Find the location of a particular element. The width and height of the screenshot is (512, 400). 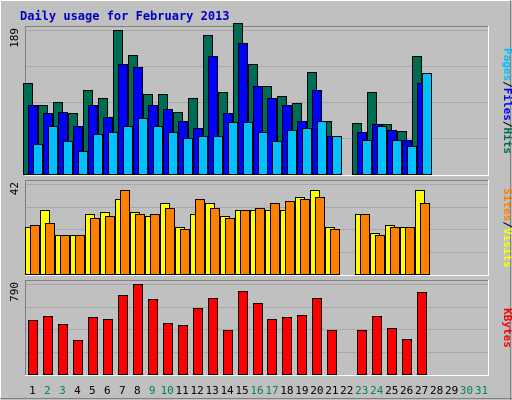

legend-visits: Visits is located at coordinates (506, 248).